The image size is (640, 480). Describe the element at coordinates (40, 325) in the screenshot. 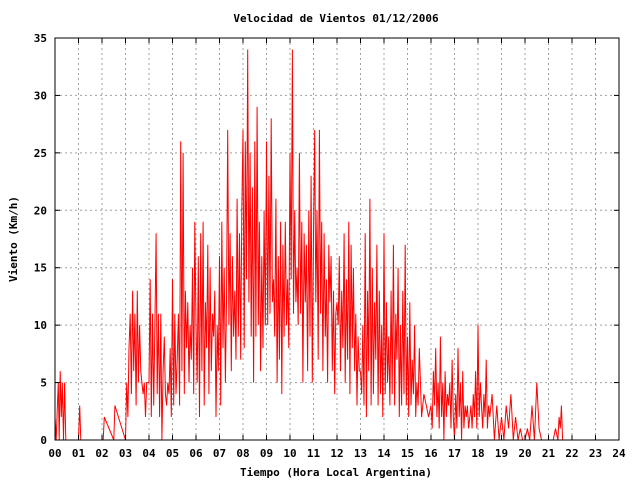

I see `y-tick-label: 10` at that location.